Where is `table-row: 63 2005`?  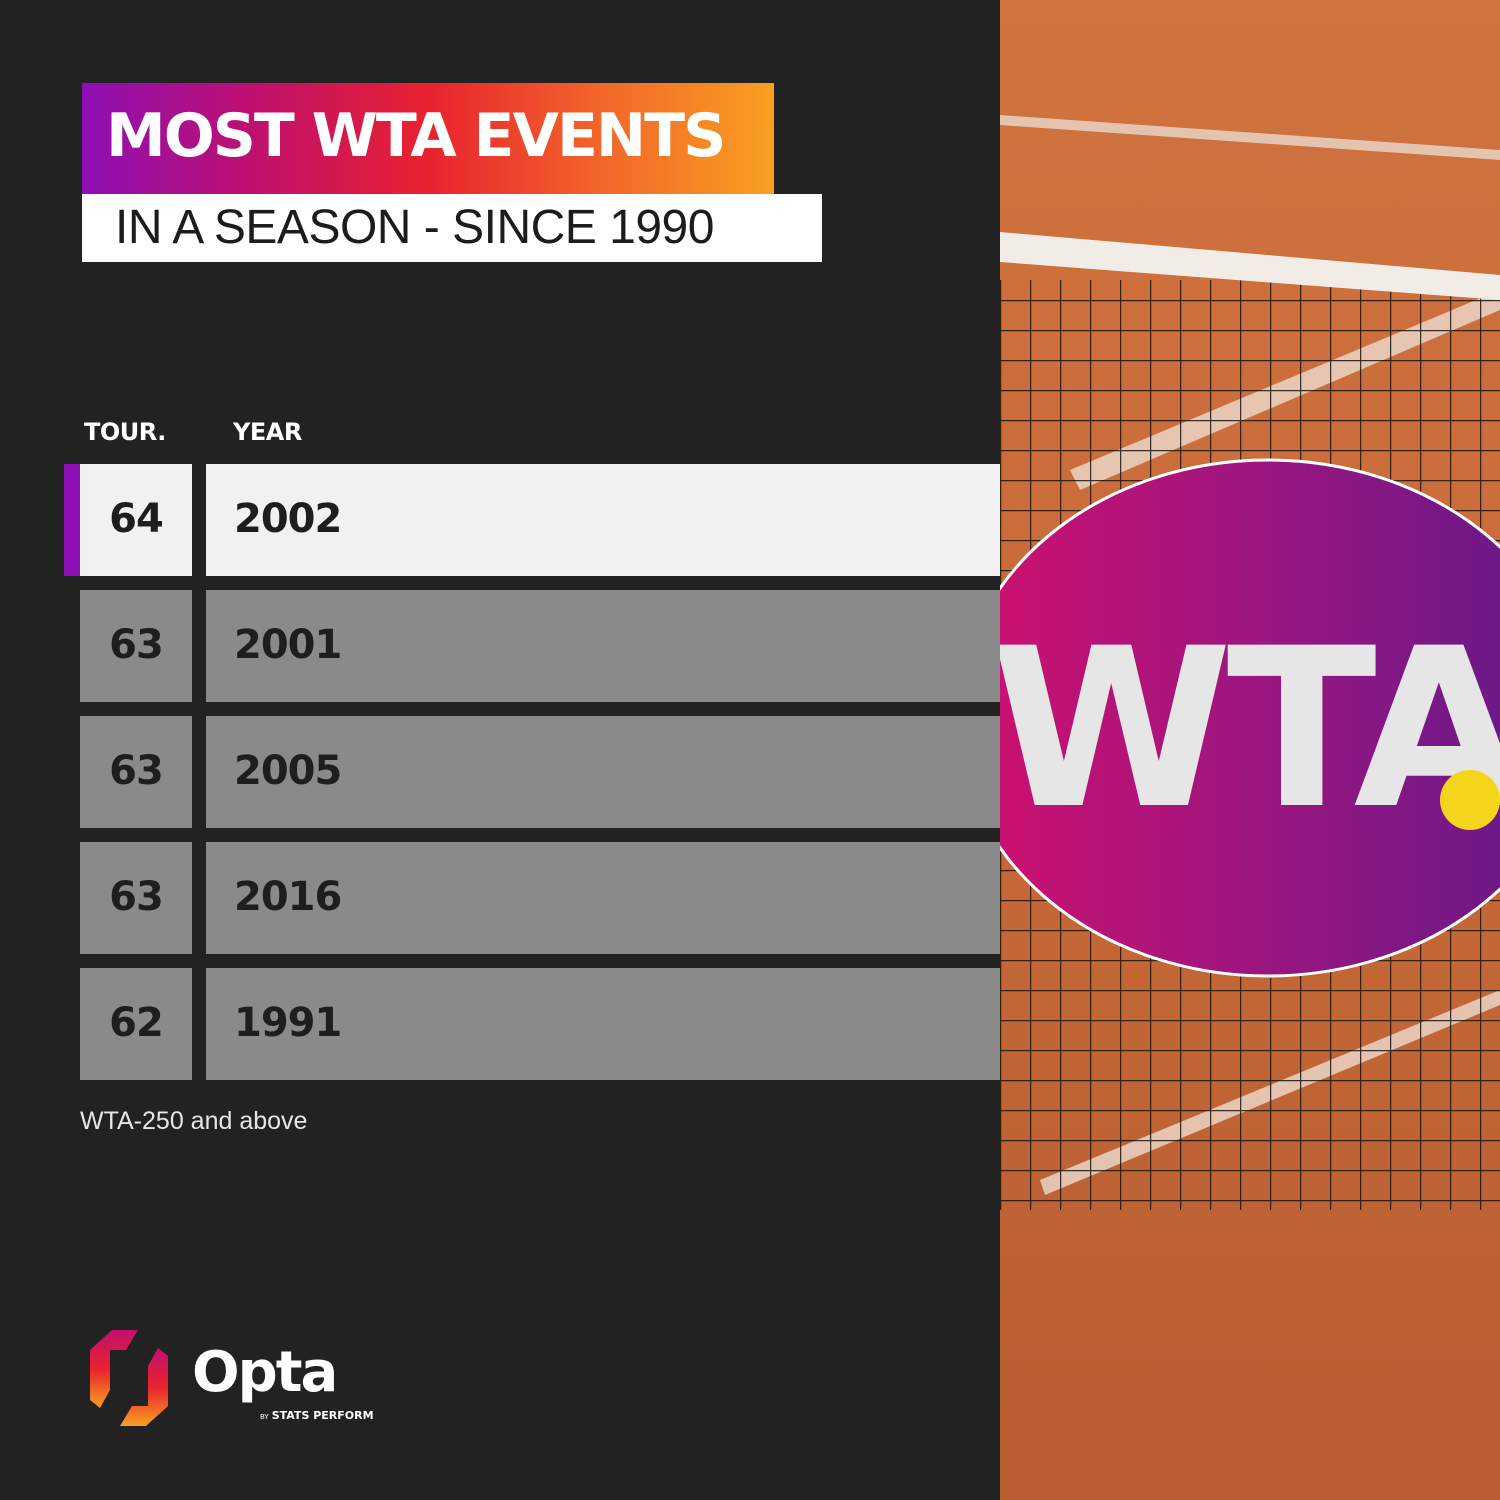
table-row: 63 2005 is located at coordinates (540, 772).